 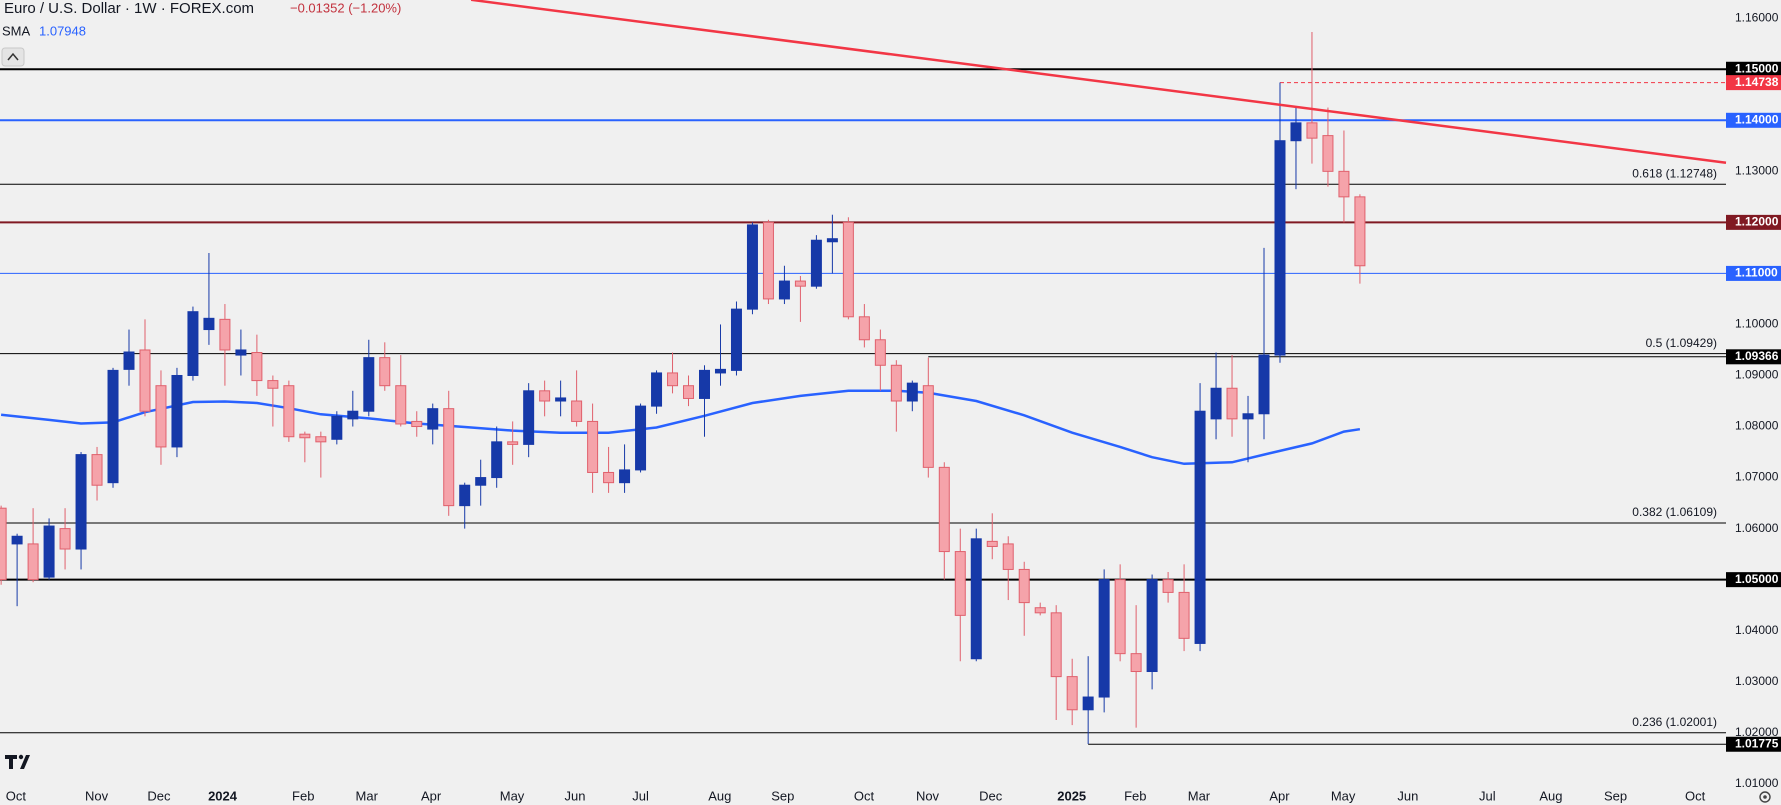 What do you see at coordinates (1674, 173) in the screenshot?
I see `fib-label: 0.618 (1.12748)` at bounding box center [1674, 173].